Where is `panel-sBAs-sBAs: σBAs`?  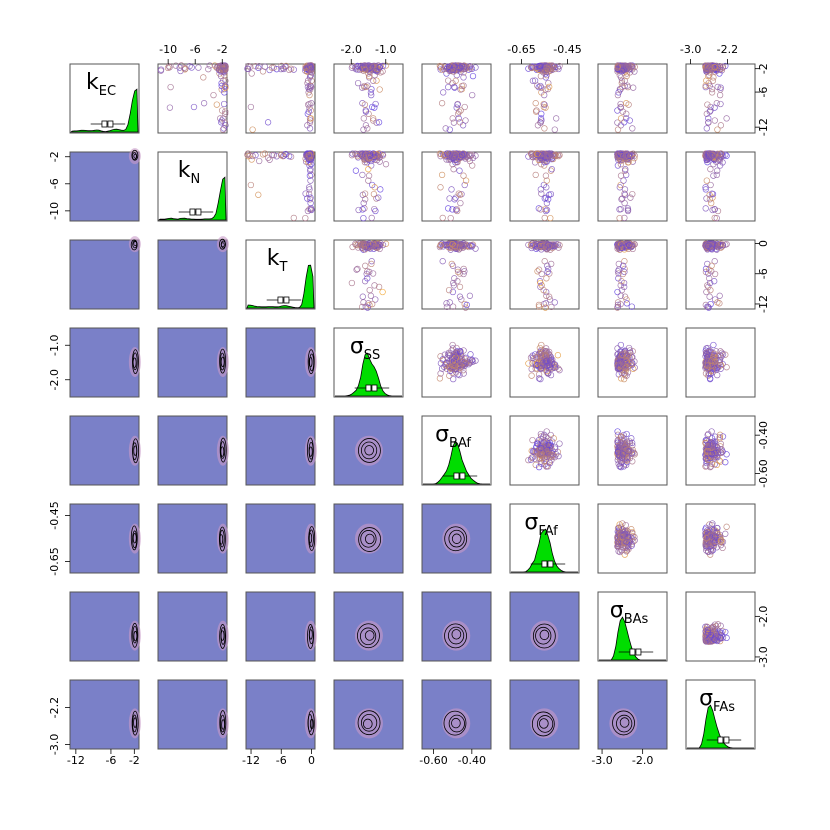 panel-sBAs-sBAs: σBAs is located at coordinates (632, 626).